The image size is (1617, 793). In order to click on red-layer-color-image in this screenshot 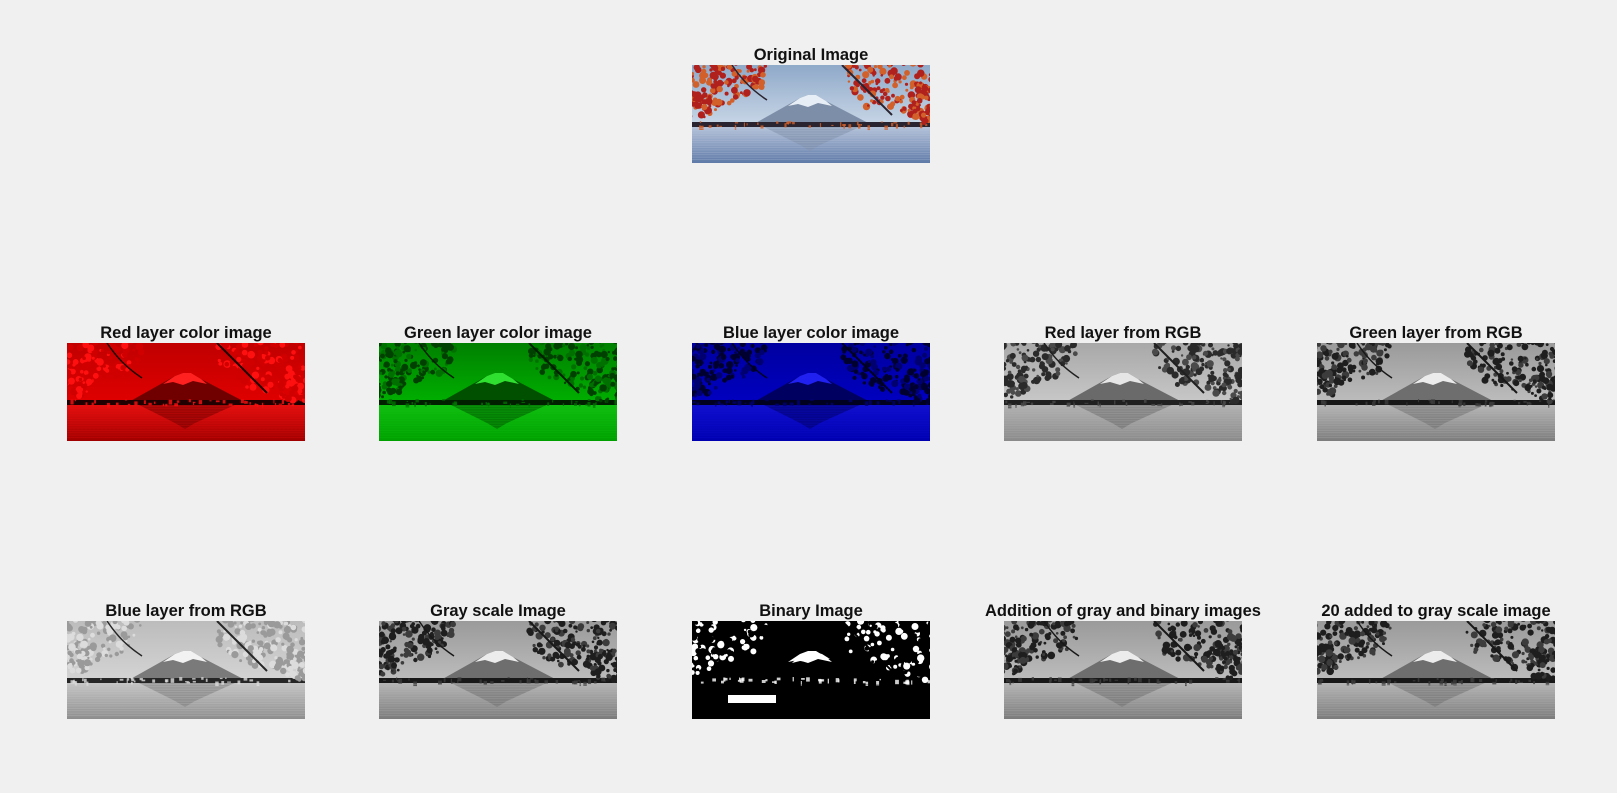, I will do `click(186, 392)`.